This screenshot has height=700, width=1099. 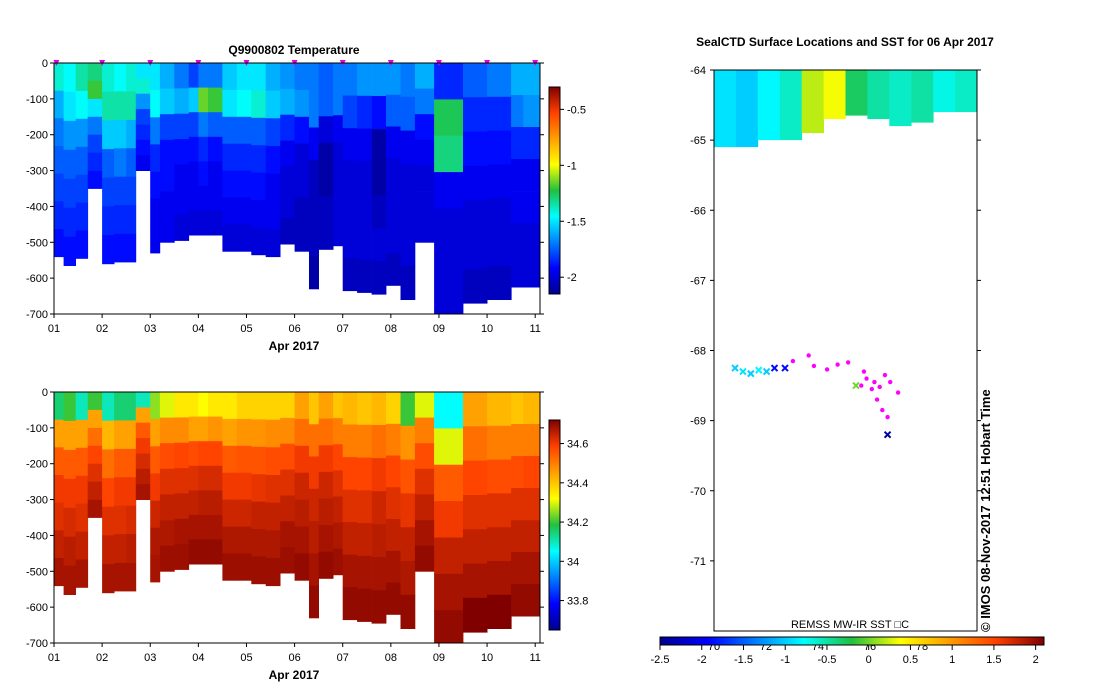 What do you see at coordinates (37, 465) in the screenshot?
I see `y-tick-label: -200` at bounding box center [37, 465].